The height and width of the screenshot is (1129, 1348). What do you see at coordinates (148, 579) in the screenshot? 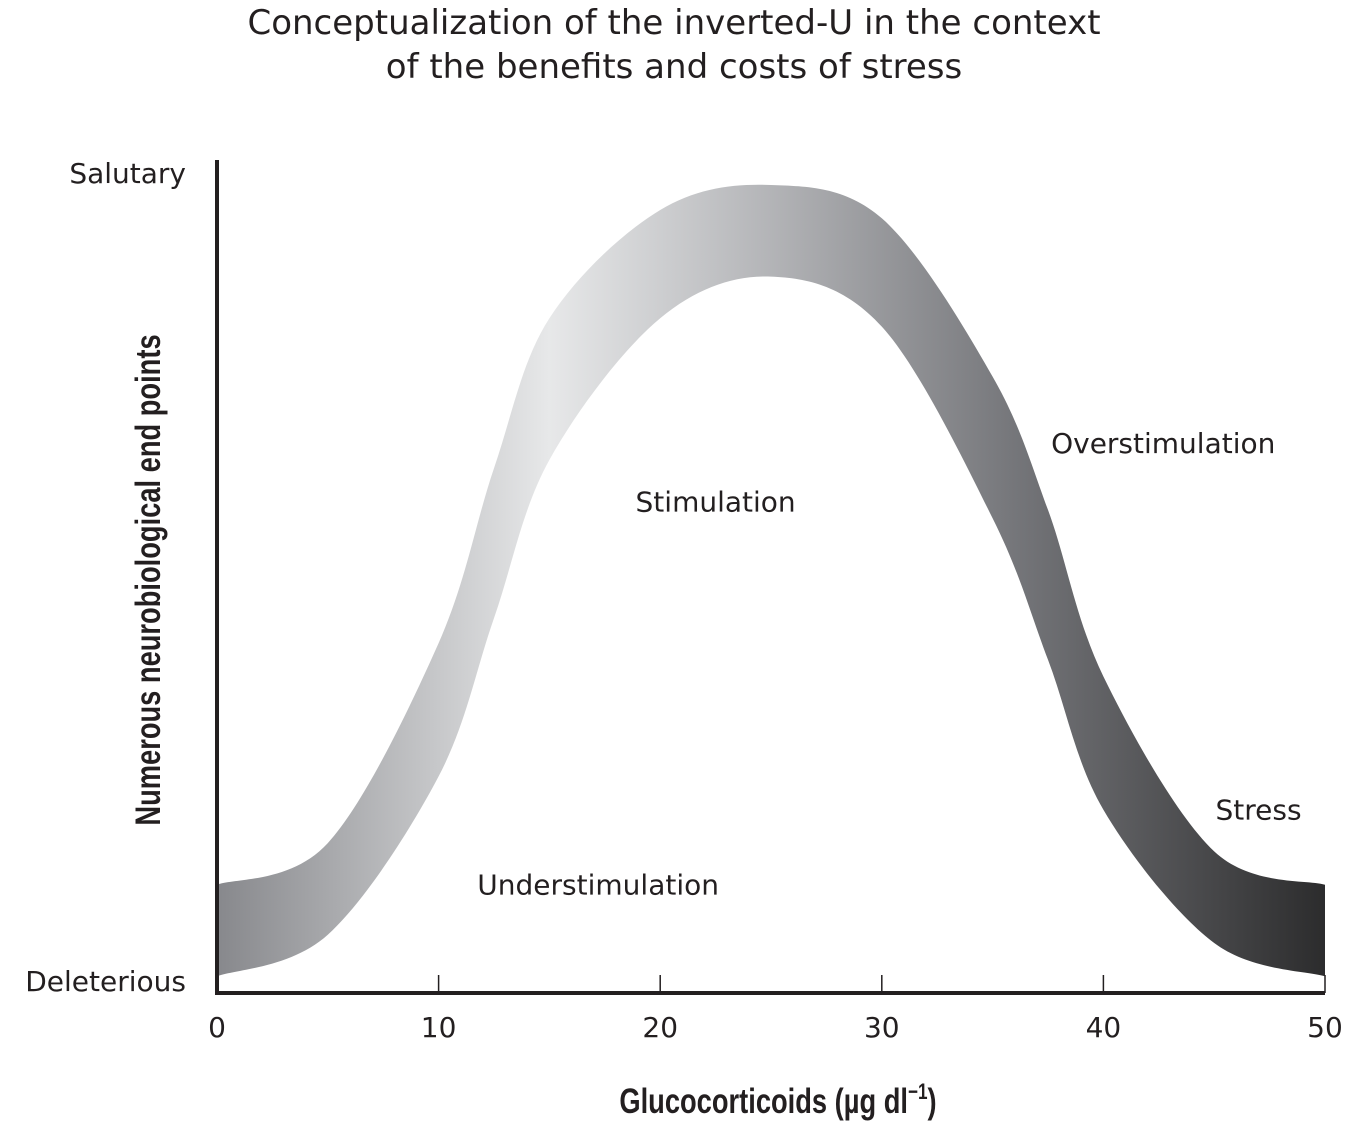
I see `y-axis-title: Numerous neurobiological end points` at bounding box center [148, 579].